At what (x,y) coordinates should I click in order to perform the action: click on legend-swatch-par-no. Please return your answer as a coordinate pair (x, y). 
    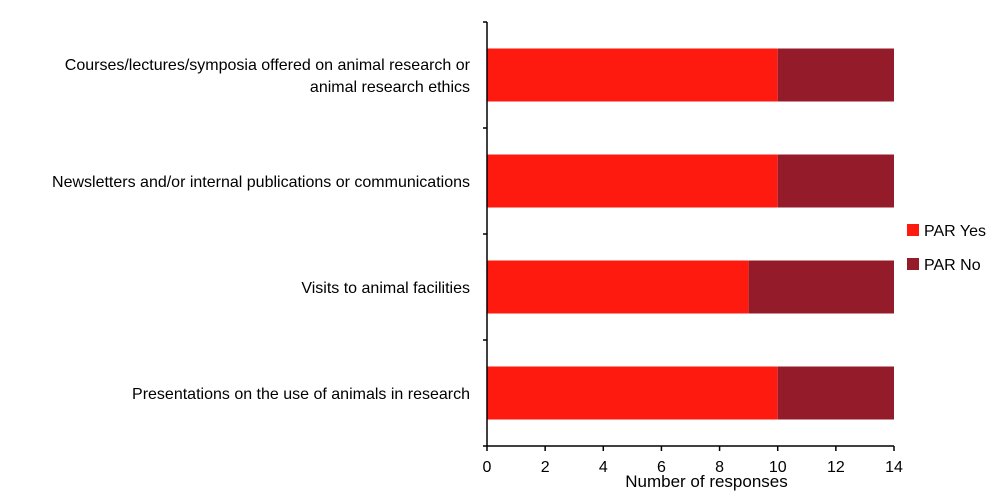
    Looking at the image, I should click on (913, 264).